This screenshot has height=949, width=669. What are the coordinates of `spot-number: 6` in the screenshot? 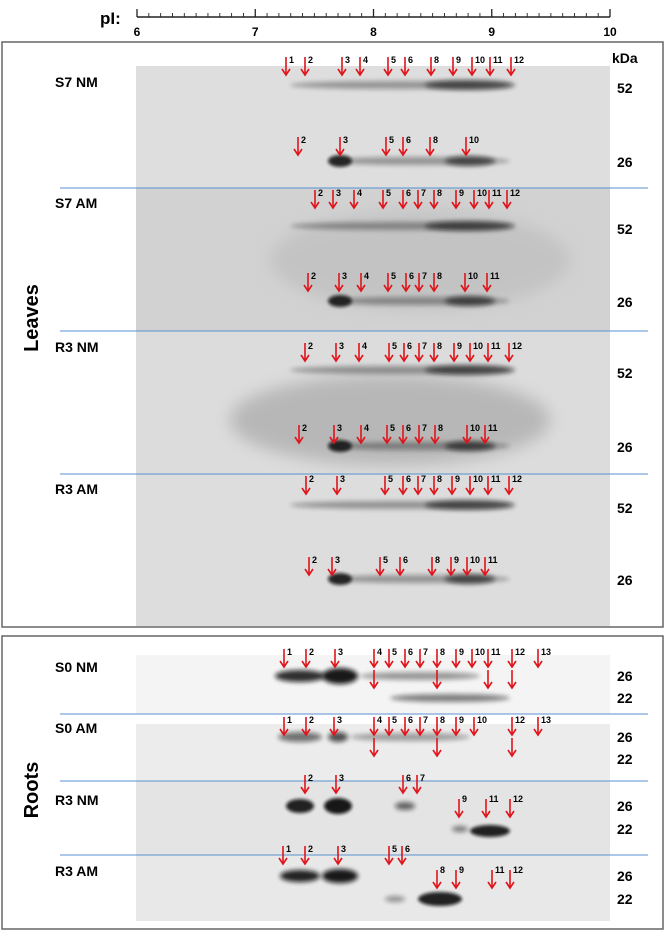 It's located at (410, 60).